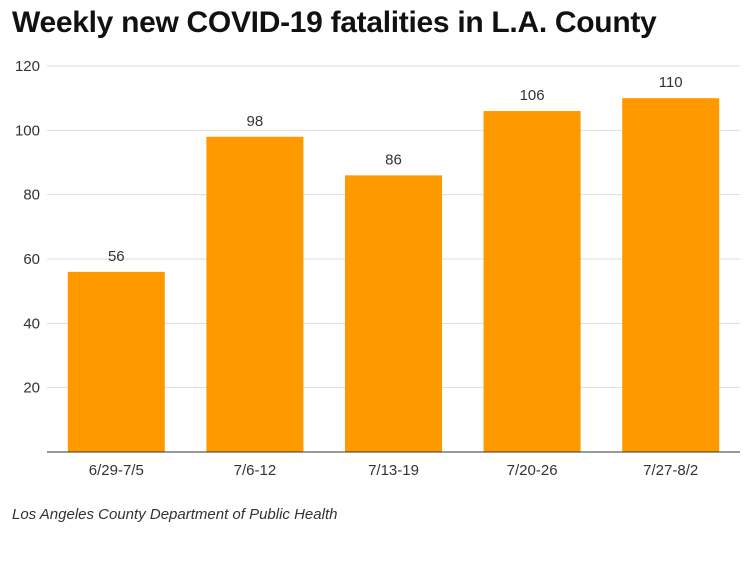 Image resolution: width=753 pixels, height=561 pixels. Describe the element at coordinates (116, 470) in the screenshot. I see `x-tick-label: 6/29-7/5` at that location.